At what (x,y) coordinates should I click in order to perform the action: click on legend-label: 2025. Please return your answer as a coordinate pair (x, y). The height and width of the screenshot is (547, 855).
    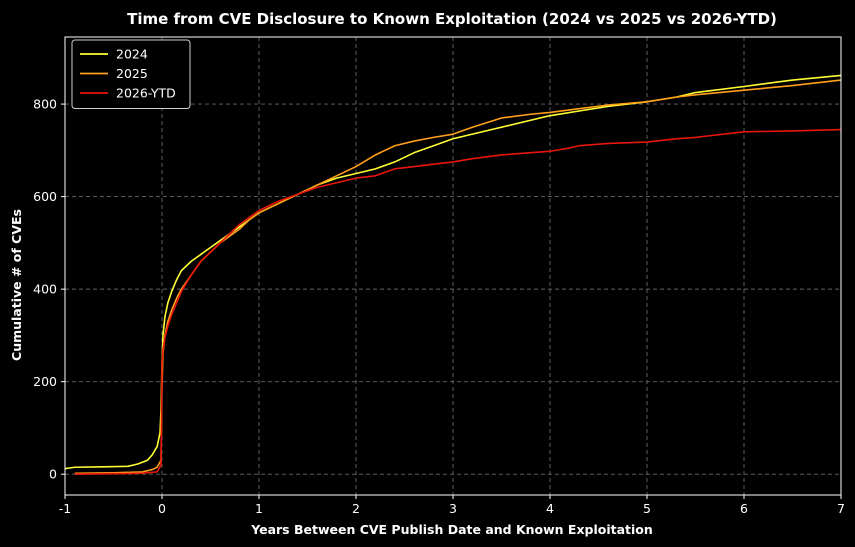
    Looking at the image, I should click on (132, 73).